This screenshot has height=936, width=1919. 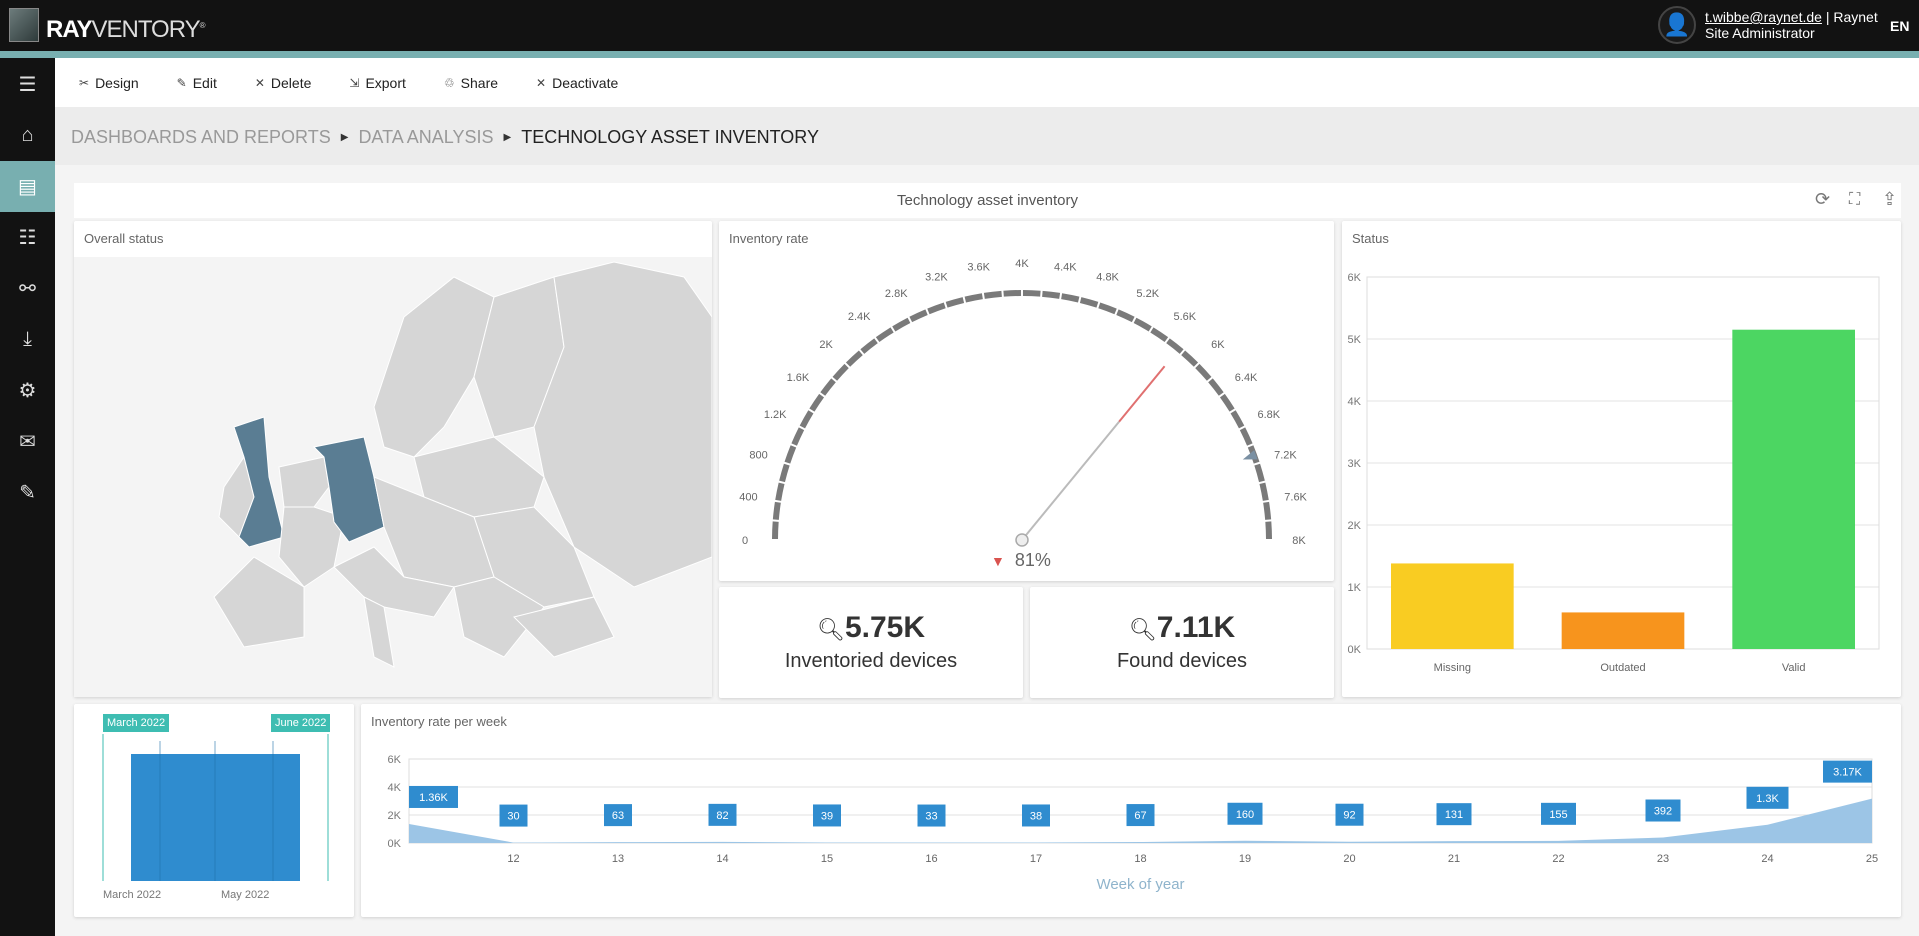 What do you see at coordinates (670, 137) in the screenshot?
I see `breadcrumb-current: TECHNOLOGY ASSET INVENTORY` at bounding box center [670, 137].